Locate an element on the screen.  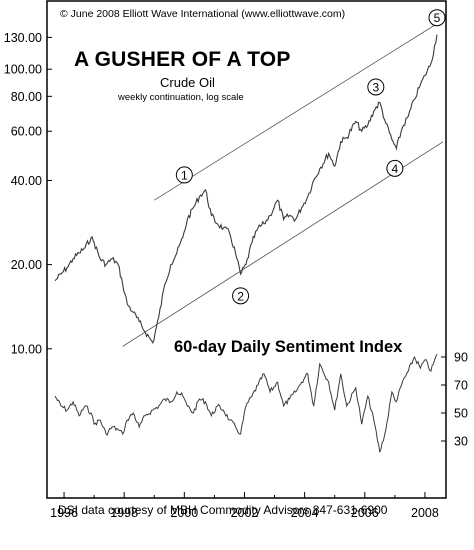
price-tick-label: 20.00 is located at coordinates (26, 265).